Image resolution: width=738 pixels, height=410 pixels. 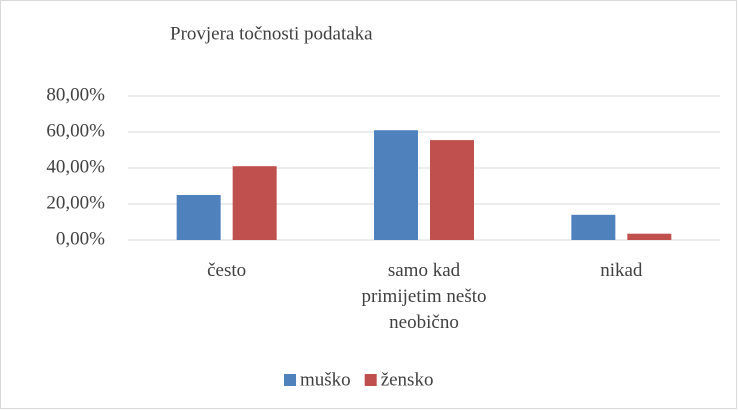 What do you see at coordinates (621, 270) in the screenshot?
I see `x-tick-label: nikad` at bounding box center [621, 270].